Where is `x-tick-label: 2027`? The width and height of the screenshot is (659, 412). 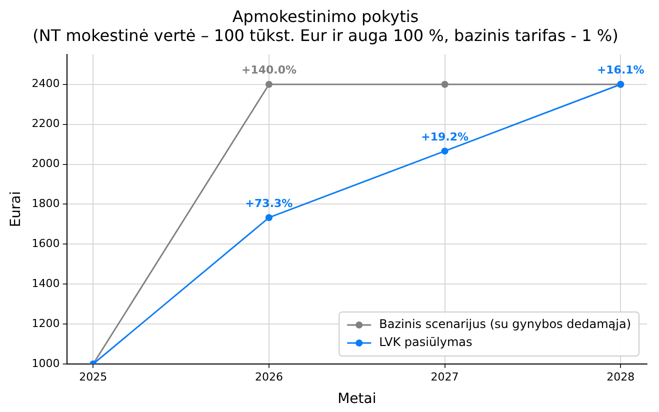 x-tick-label: 2027 is located at coordinates (444, 377).